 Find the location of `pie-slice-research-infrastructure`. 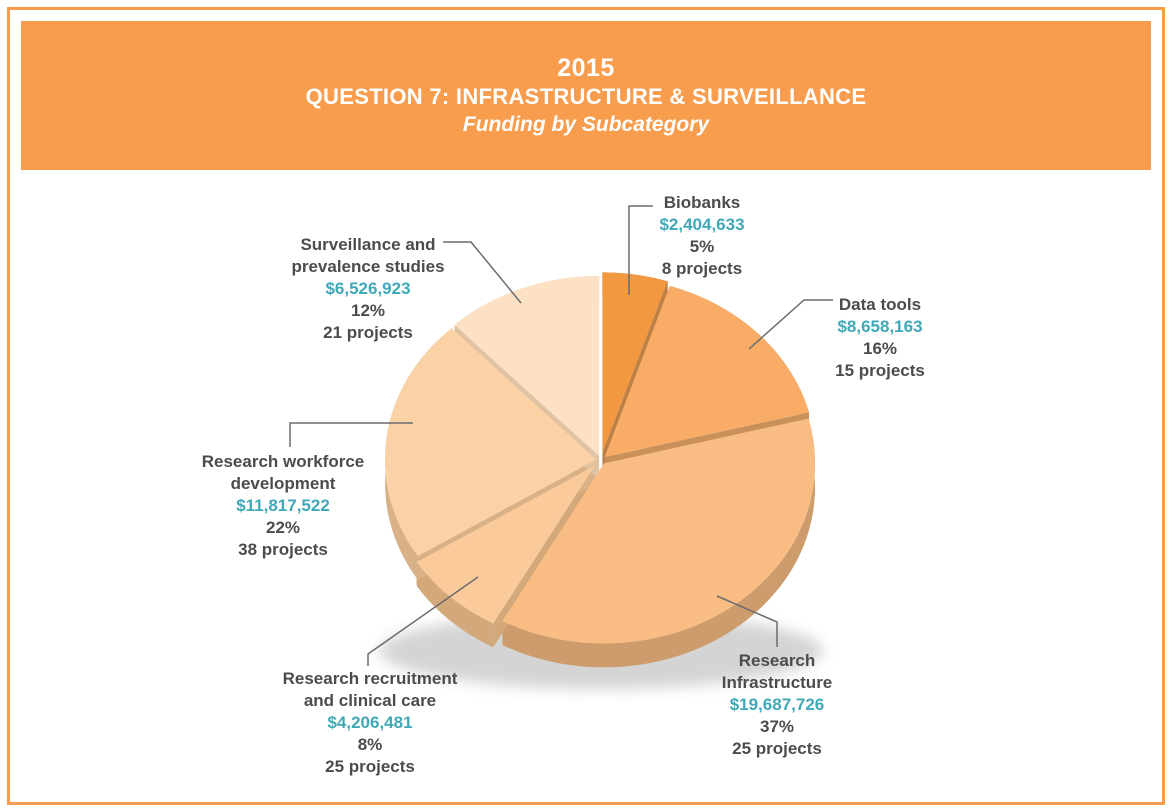

pie-slice-research-infrastructure is located at coordinates (659, 531).